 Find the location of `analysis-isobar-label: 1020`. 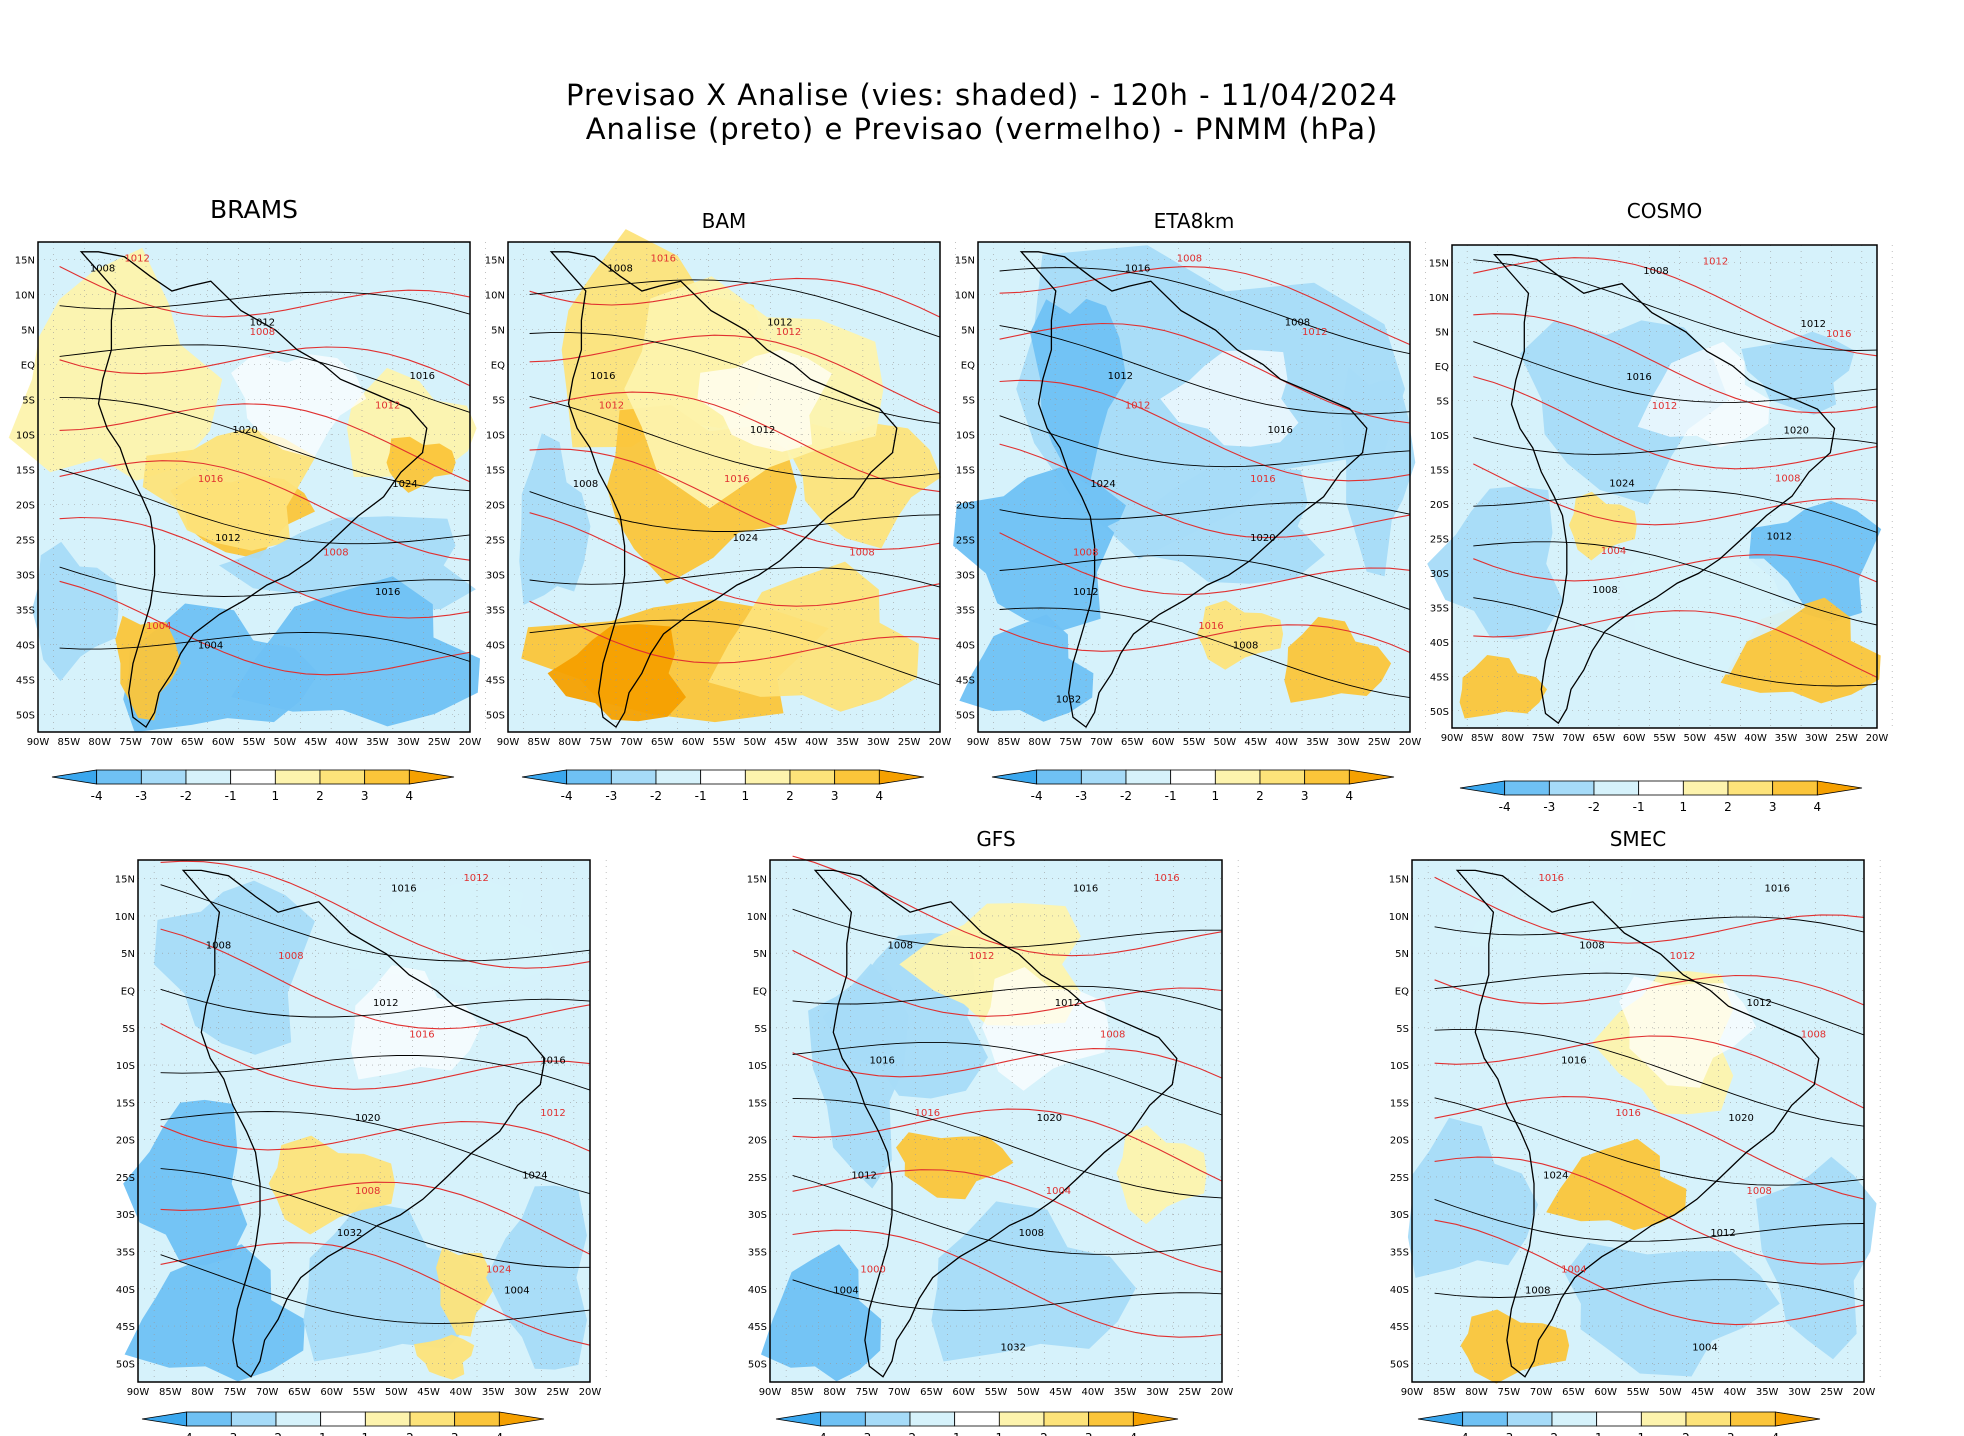

analysis-isobar-label: 1020 is located at coordinates (244, 430).